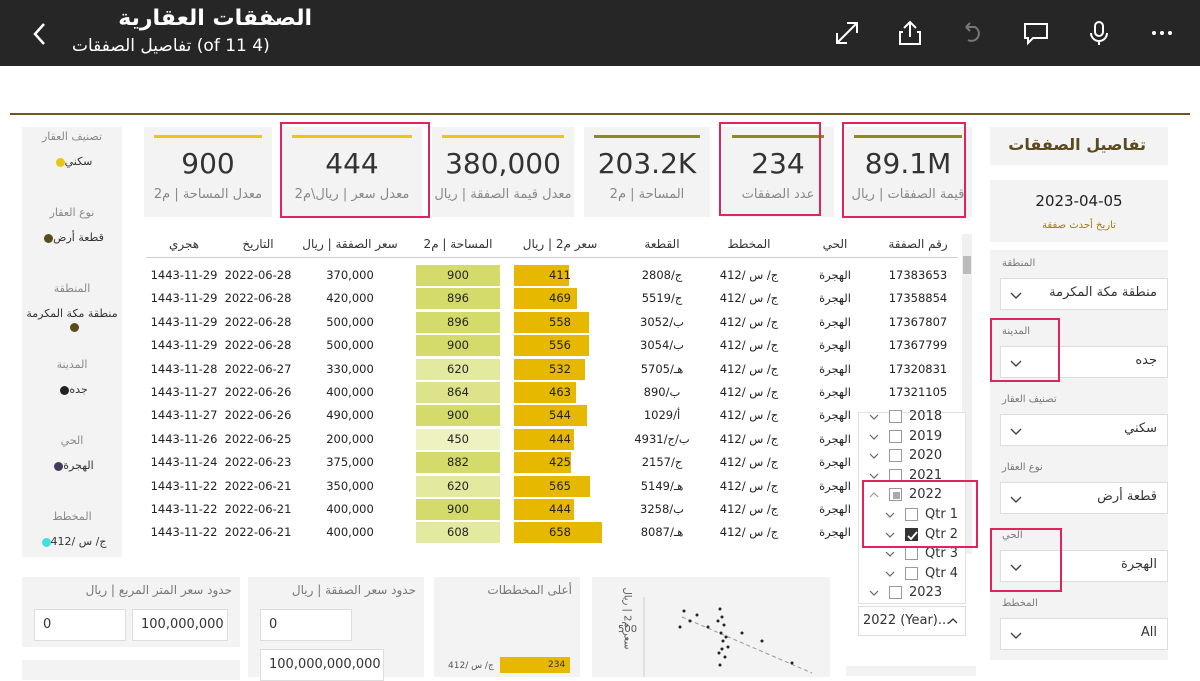  I want to click on slicer-dropdown: الهجرة, so click(1084, 566).